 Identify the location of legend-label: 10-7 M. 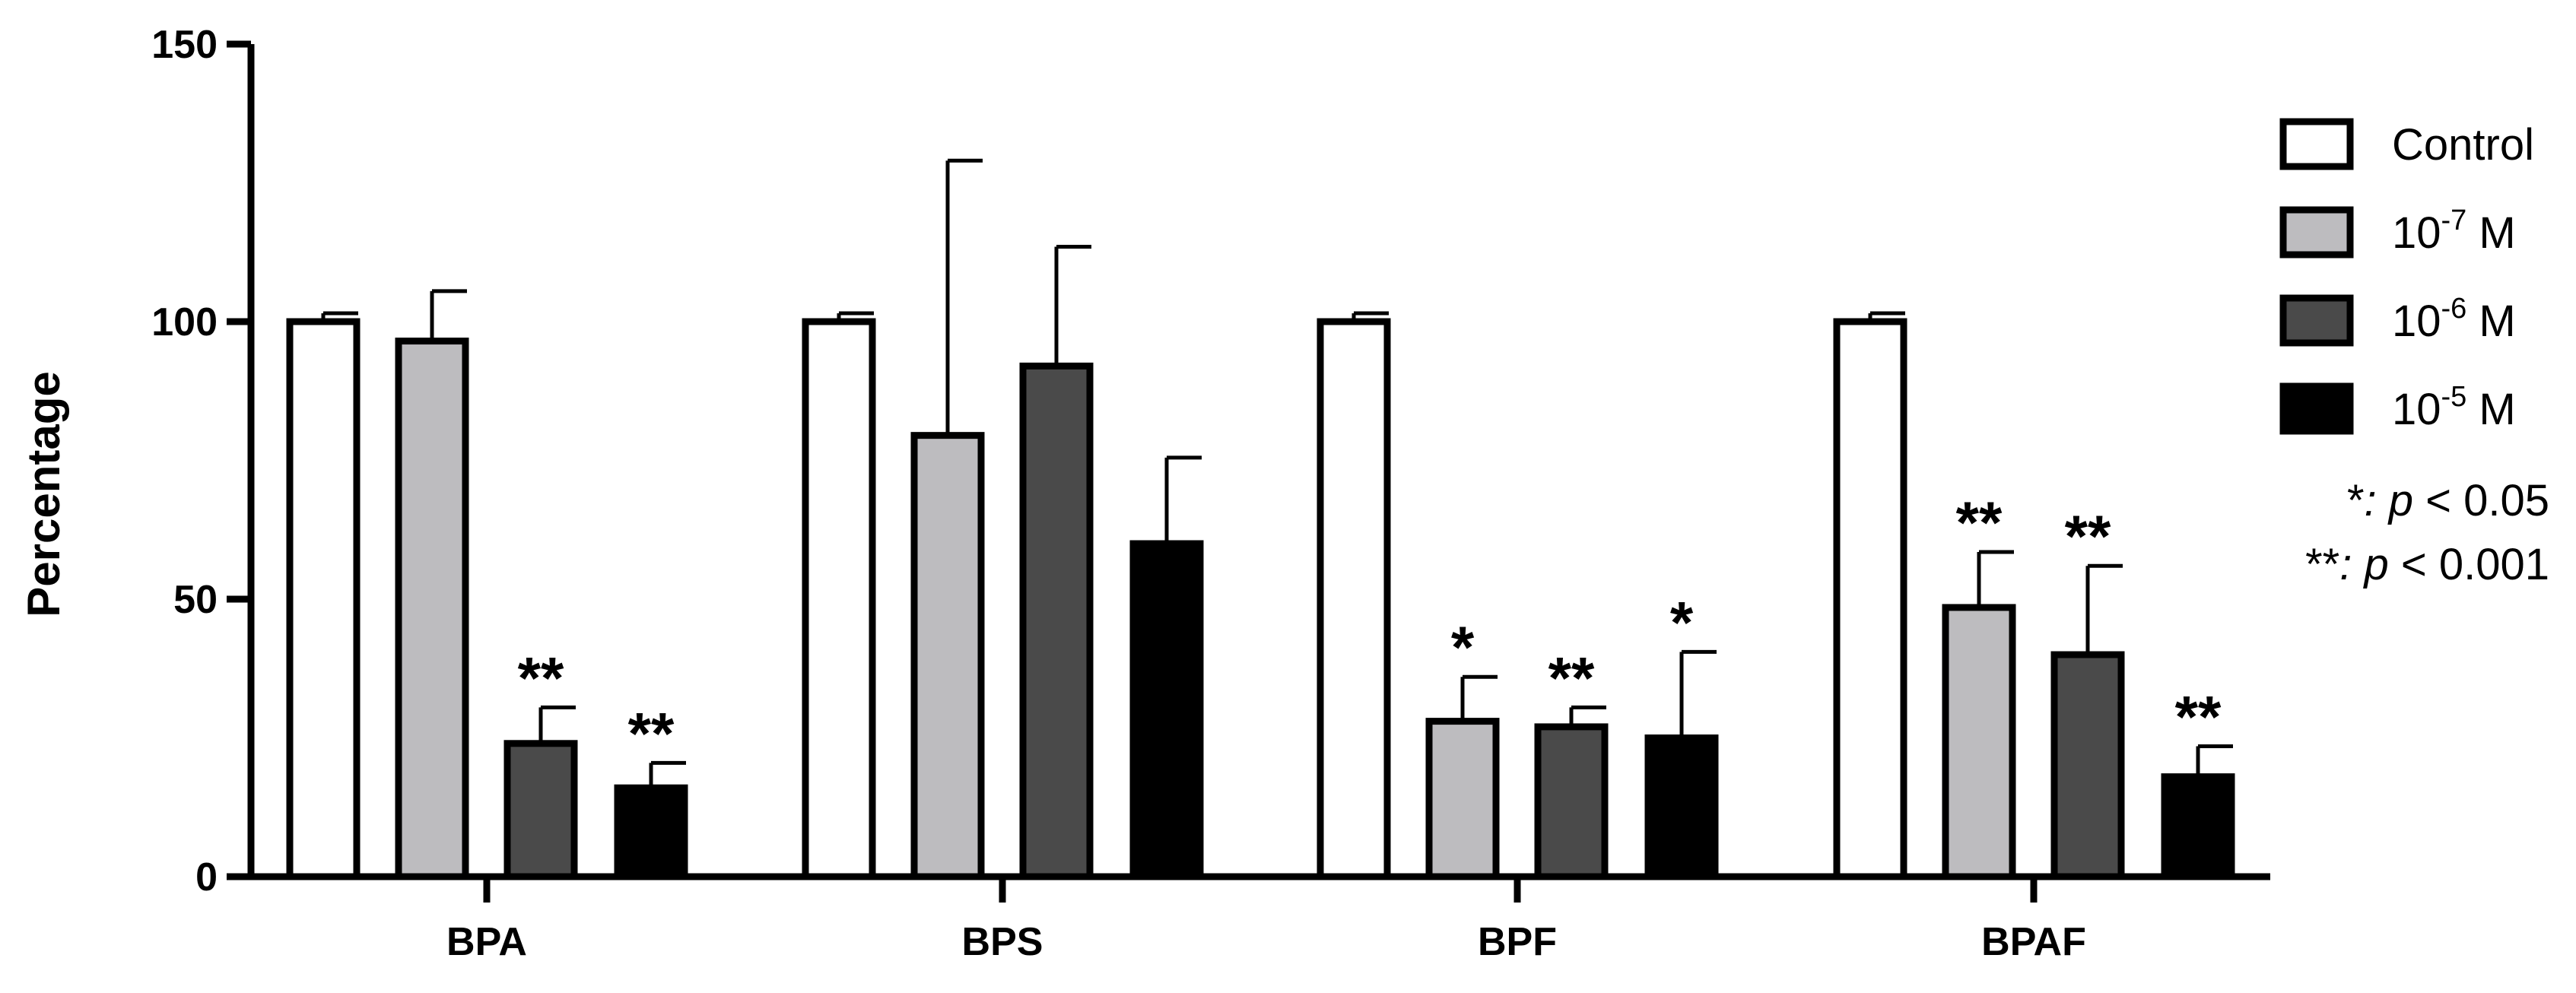
(2454, 232).